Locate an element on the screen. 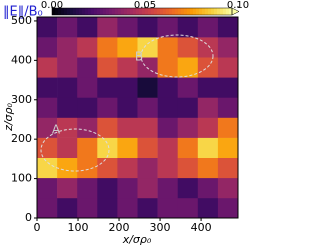 This screenshot has width=320, height=249. x-tick-label: 0 is located at coordinates (37, 227).